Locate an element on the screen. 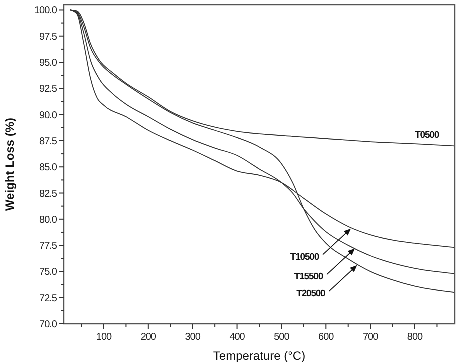 This screenshot has height=364, width=456. y-tick-label: 85.0 is located at coordinates (49, 168).